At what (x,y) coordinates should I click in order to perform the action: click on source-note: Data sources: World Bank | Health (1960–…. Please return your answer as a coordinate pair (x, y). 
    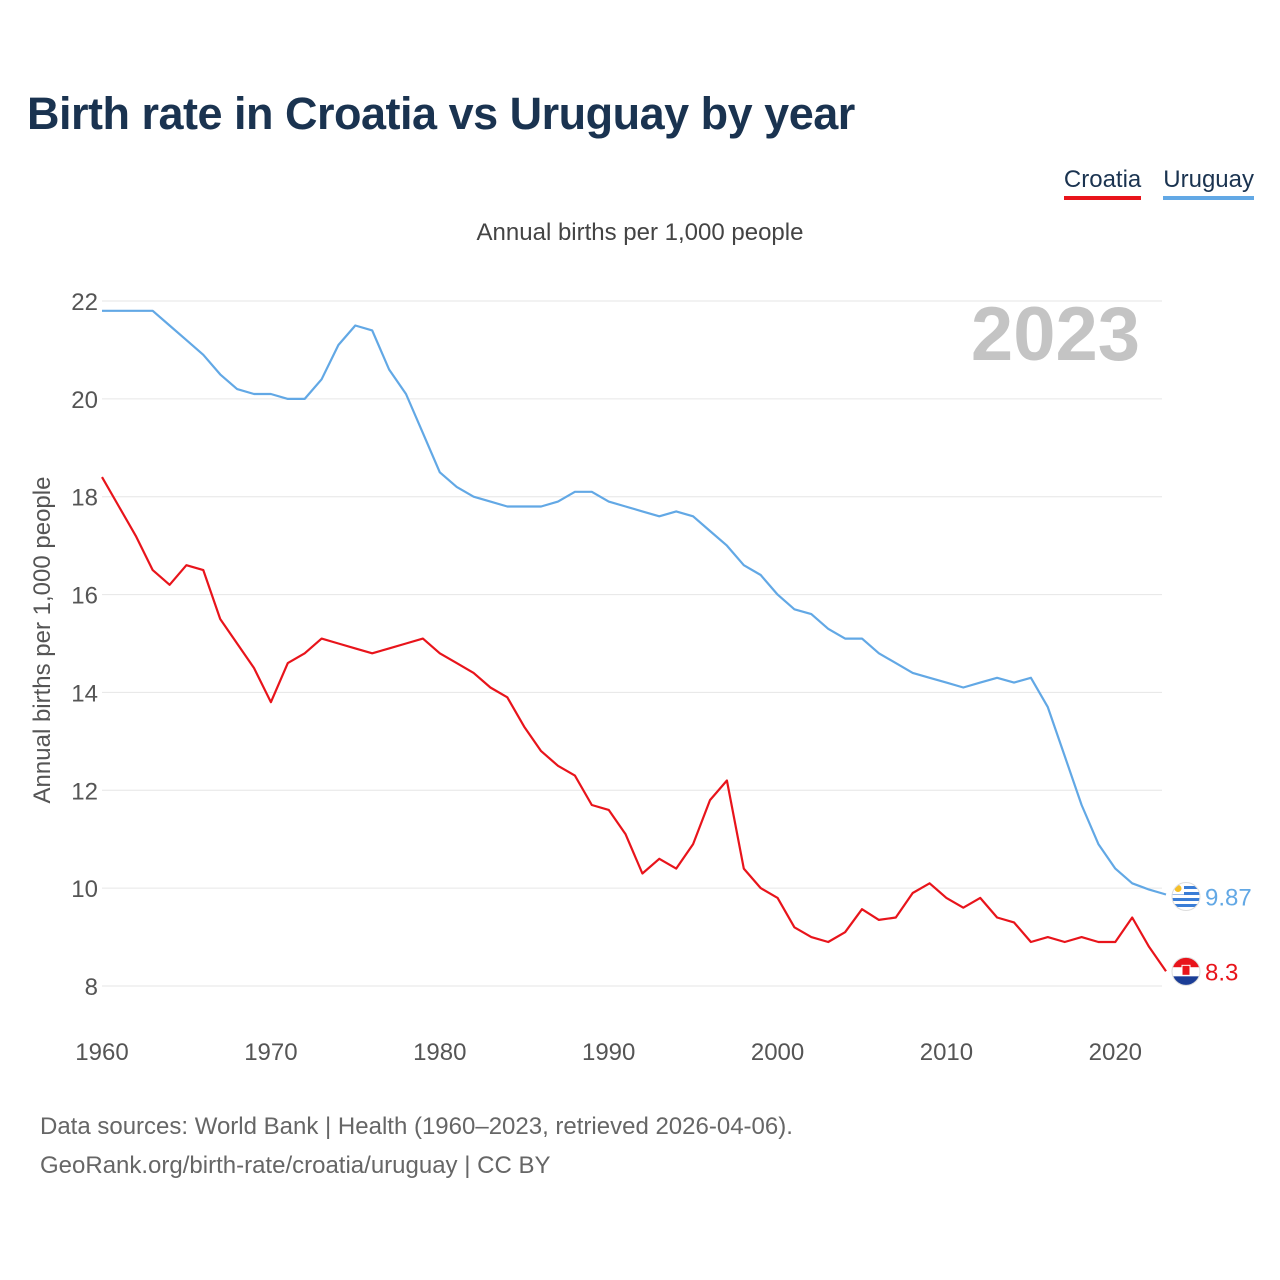
    Looking at the image, I should click on (416, 1146).